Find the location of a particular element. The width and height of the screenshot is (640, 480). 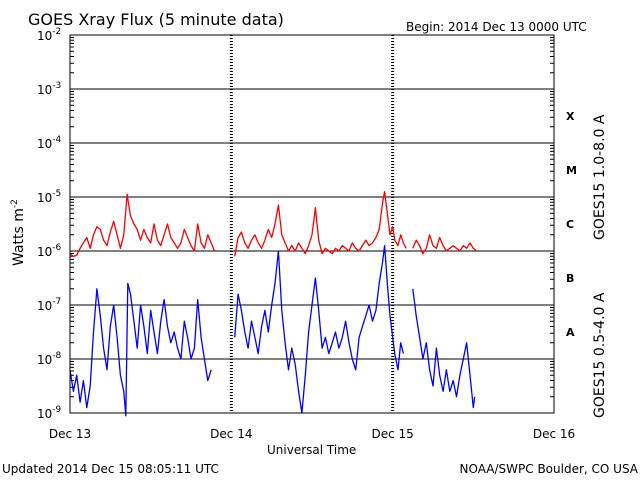

begin-label: Begin: 2014 Dec 13 0000 UTC is located at coordinates (496, 27).